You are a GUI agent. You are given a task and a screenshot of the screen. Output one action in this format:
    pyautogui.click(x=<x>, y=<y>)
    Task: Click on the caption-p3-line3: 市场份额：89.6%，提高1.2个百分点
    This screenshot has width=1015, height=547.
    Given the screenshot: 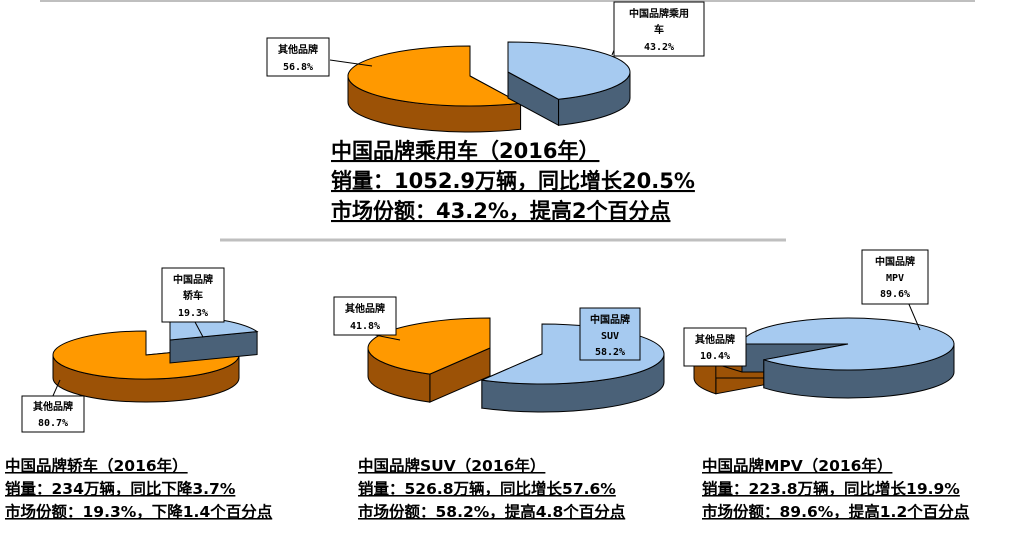 What is the action you would take?
    pyautogui.click(x=836, y=511)
    